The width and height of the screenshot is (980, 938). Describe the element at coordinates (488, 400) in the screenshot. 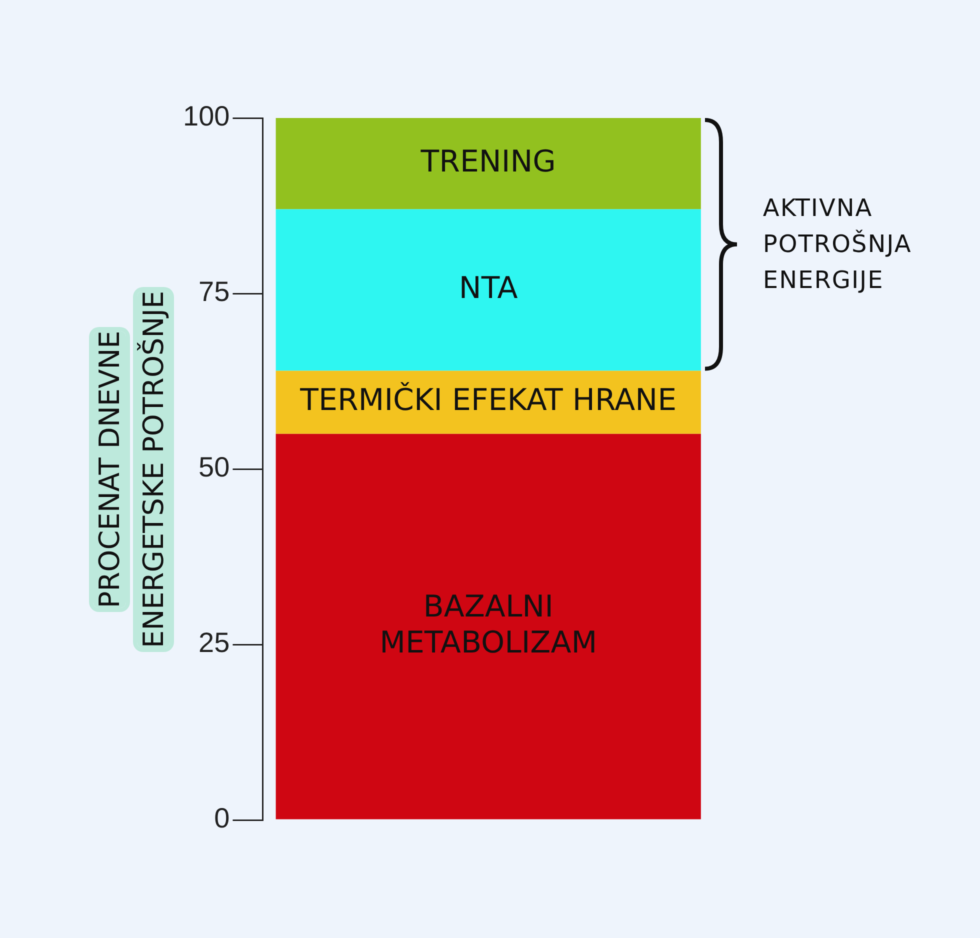

I see `series-label: TERMIČKI EFEKAT HRANE` at that location.